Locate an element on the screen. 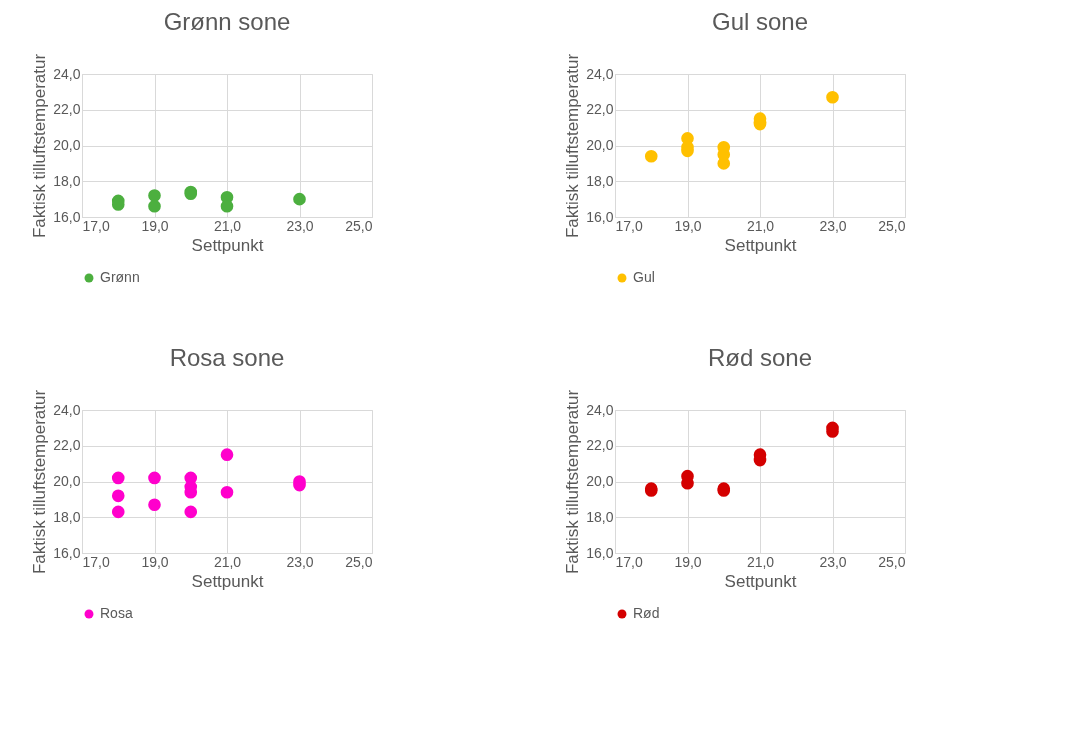 This screenshot has height=729, width=1078. chart-title: Rød sone is located at coordinates (760, 358).